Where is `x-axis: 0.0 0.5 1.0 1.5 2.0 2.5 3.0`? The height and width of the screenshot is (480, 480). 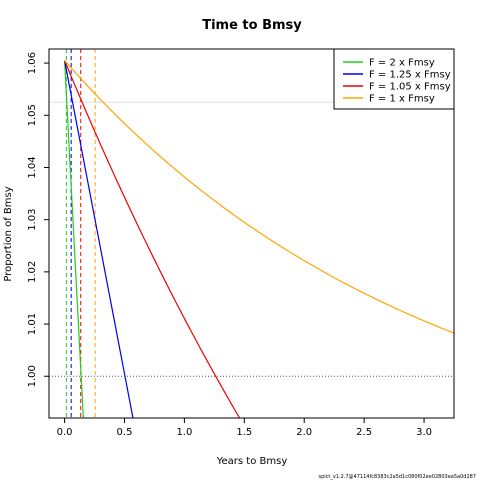
x-axis: 0.0 0.5 1.0 1.5 2.0 2.5 3.0 is located at coordinates (244, 428).